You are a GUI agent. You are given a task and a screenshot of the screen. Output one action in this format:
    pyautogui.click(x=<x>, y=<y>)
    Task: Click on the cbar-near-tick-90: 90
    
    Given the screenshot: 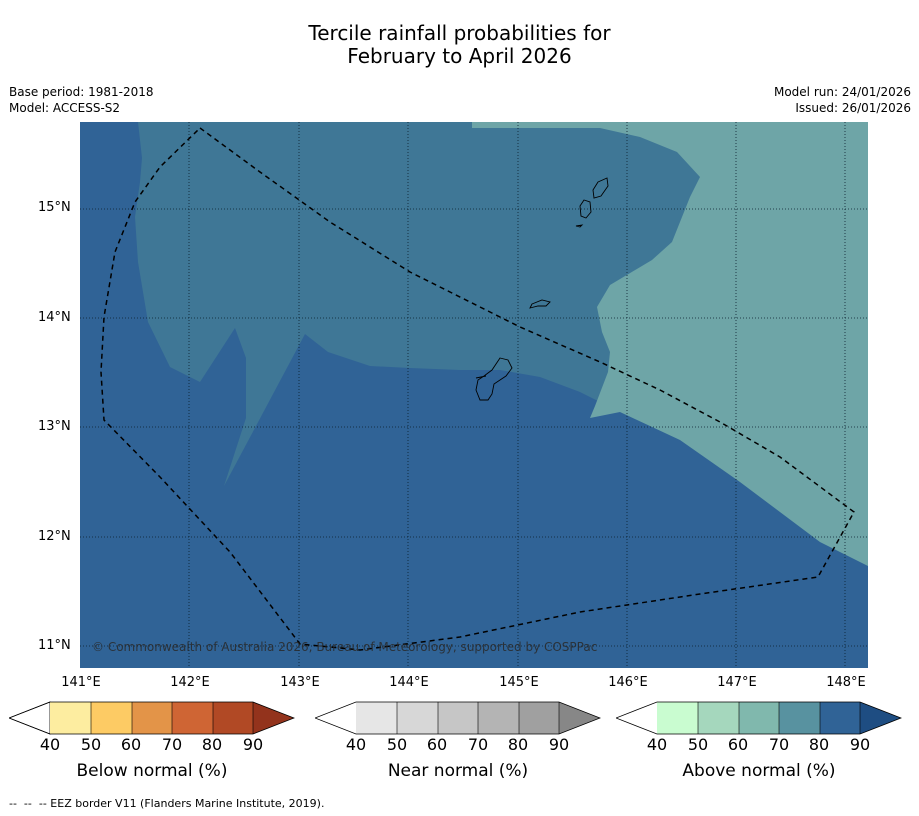 What is the action you would take?
    pyautogui.click(x=559, y=744)
    